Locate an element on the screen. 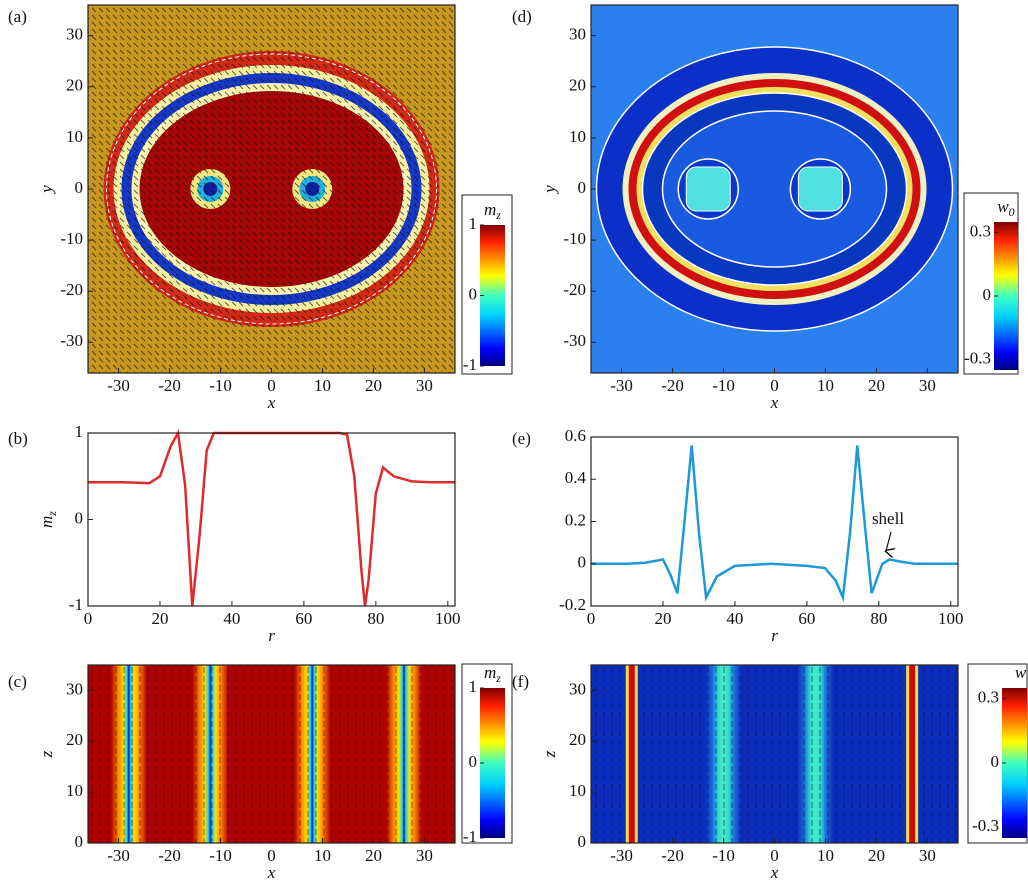 This screenshot has width=1028, height=886. colorbar-label: w is located at coordinates (1021, 672).